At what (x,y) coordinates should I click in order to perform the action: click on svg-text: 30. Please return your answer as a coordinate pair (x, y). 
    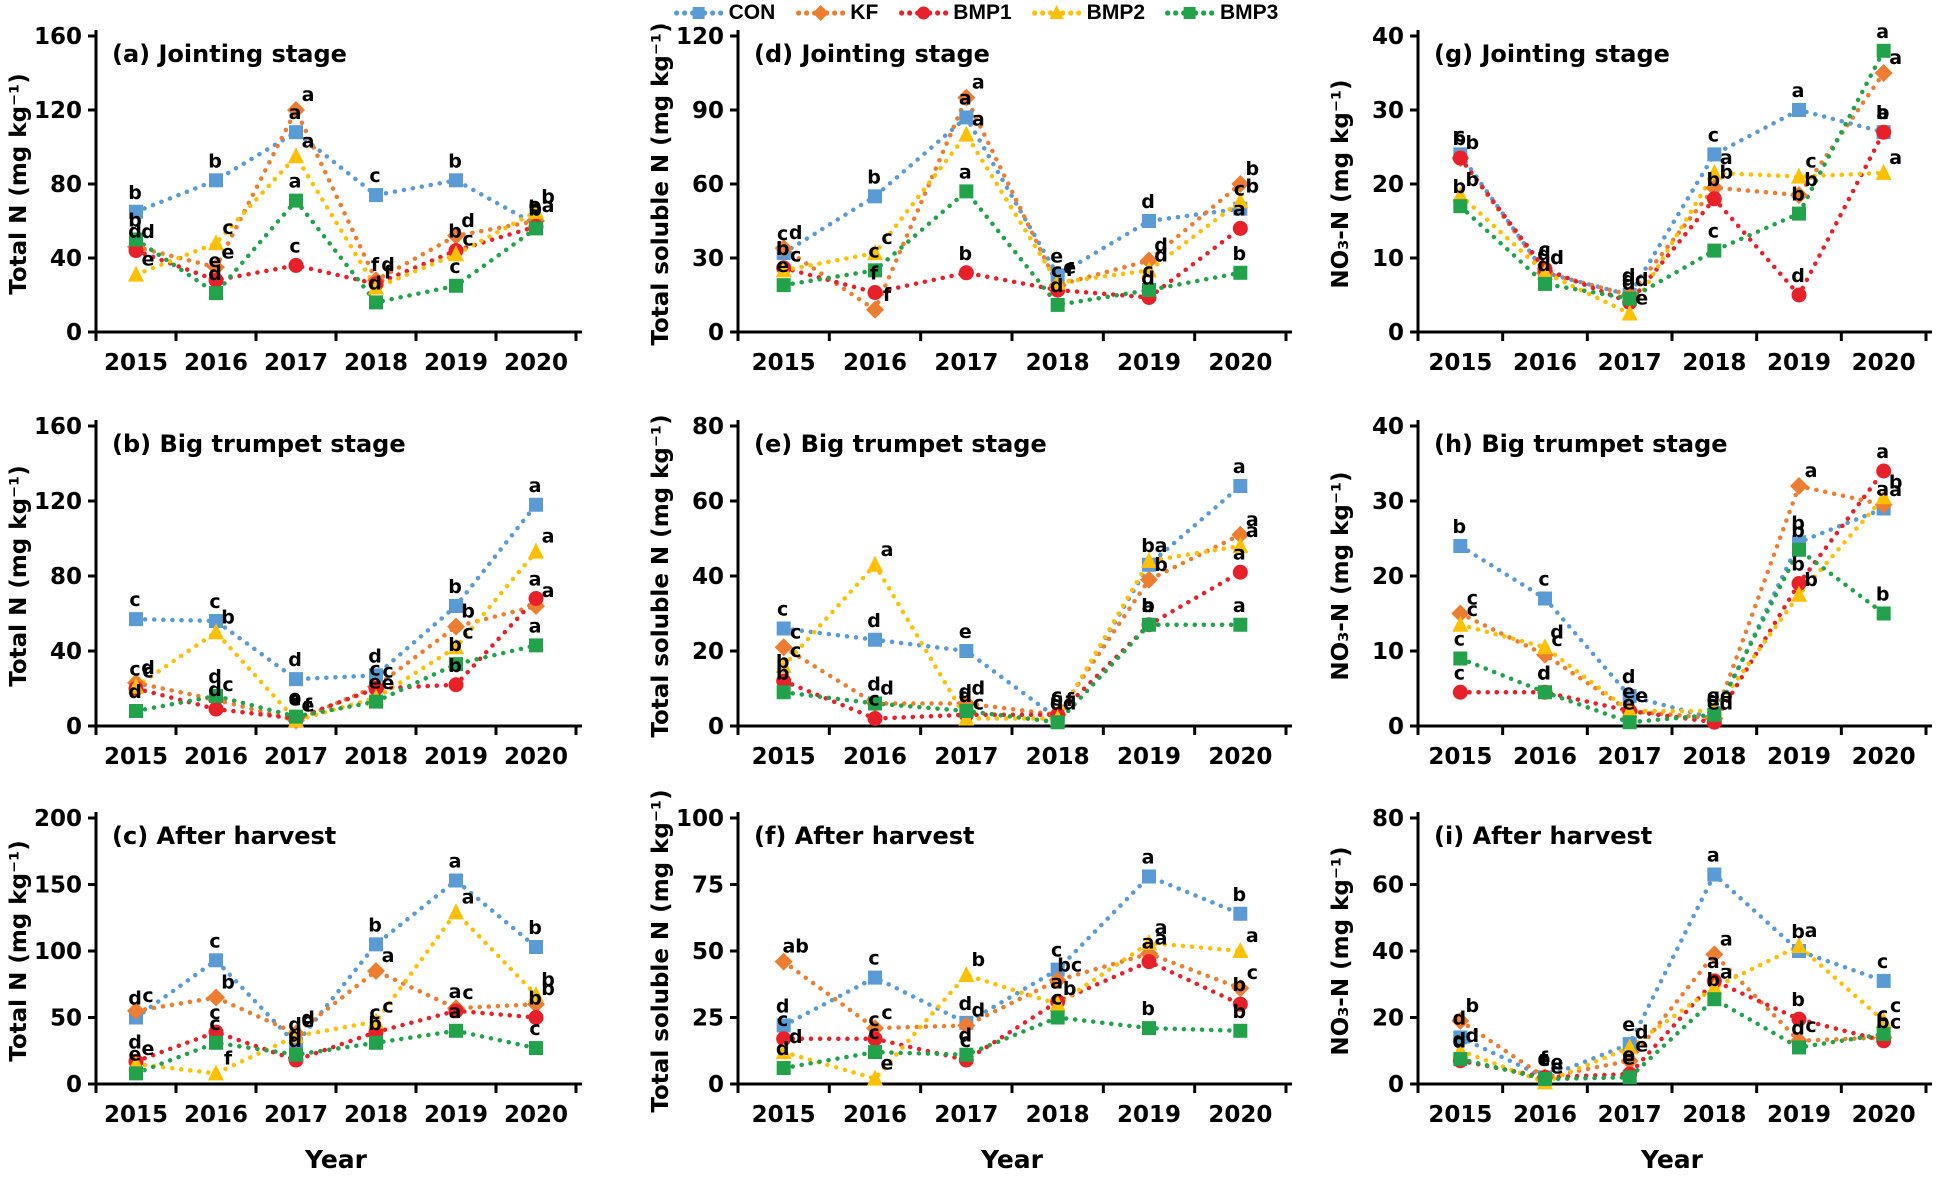
    Looking at the image, I should click on (708, 259).